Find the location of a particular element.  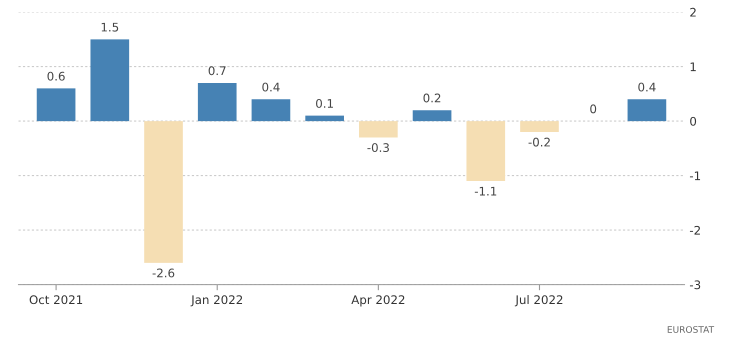

data-label: 0.7 is located at coordinates (217, 71).